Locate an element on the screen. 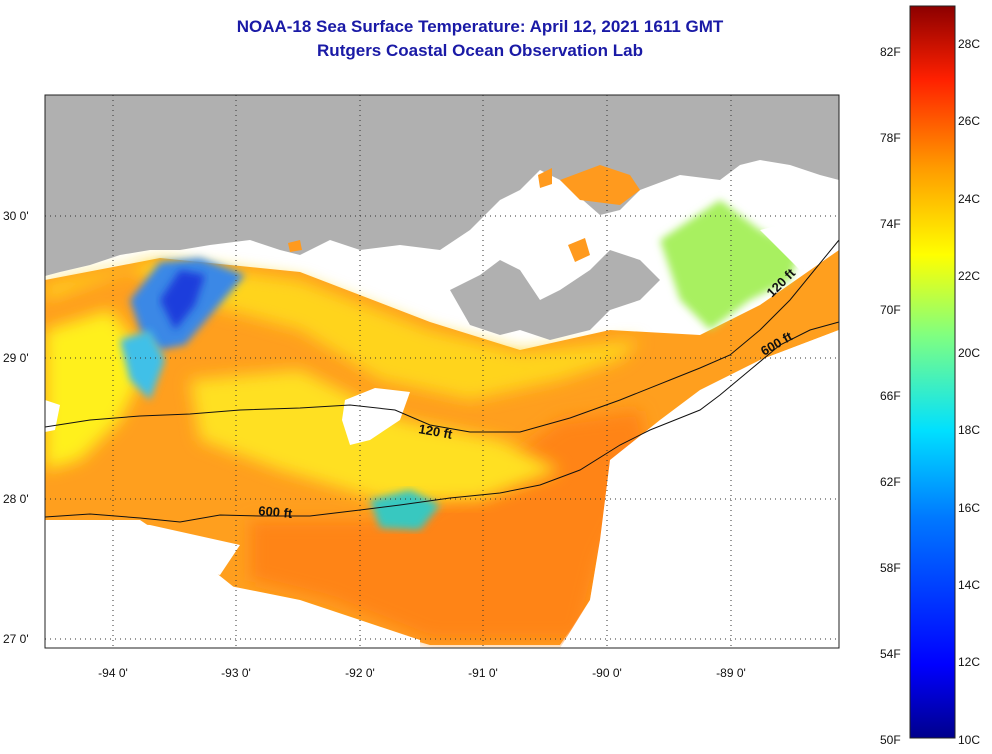 This screenshot has width=992, height=754. lake-area is located at coordinates (600, 185).